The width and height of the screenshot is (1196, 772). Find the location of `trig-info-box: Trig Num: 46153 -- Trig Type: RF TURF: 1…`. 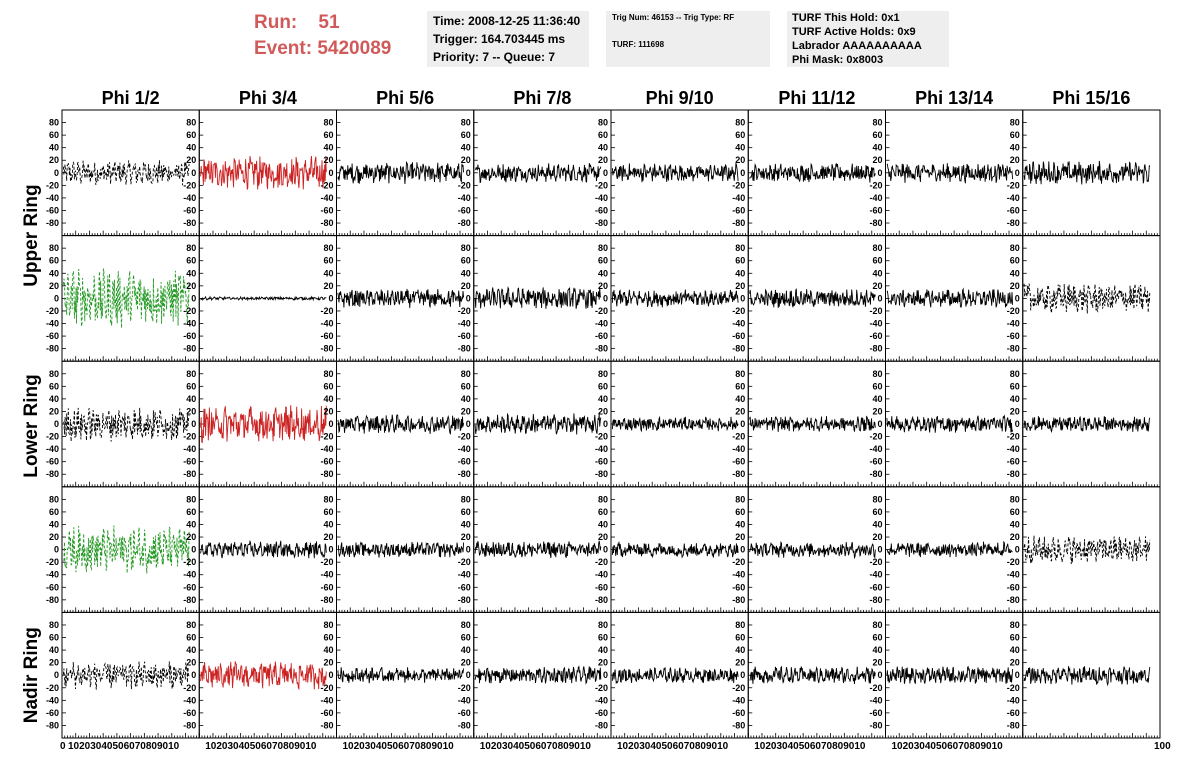

trig-info-box: Trig Num: 46153 -- Trig Type: RF TURF: 1… is located at coordinates (688, 39).